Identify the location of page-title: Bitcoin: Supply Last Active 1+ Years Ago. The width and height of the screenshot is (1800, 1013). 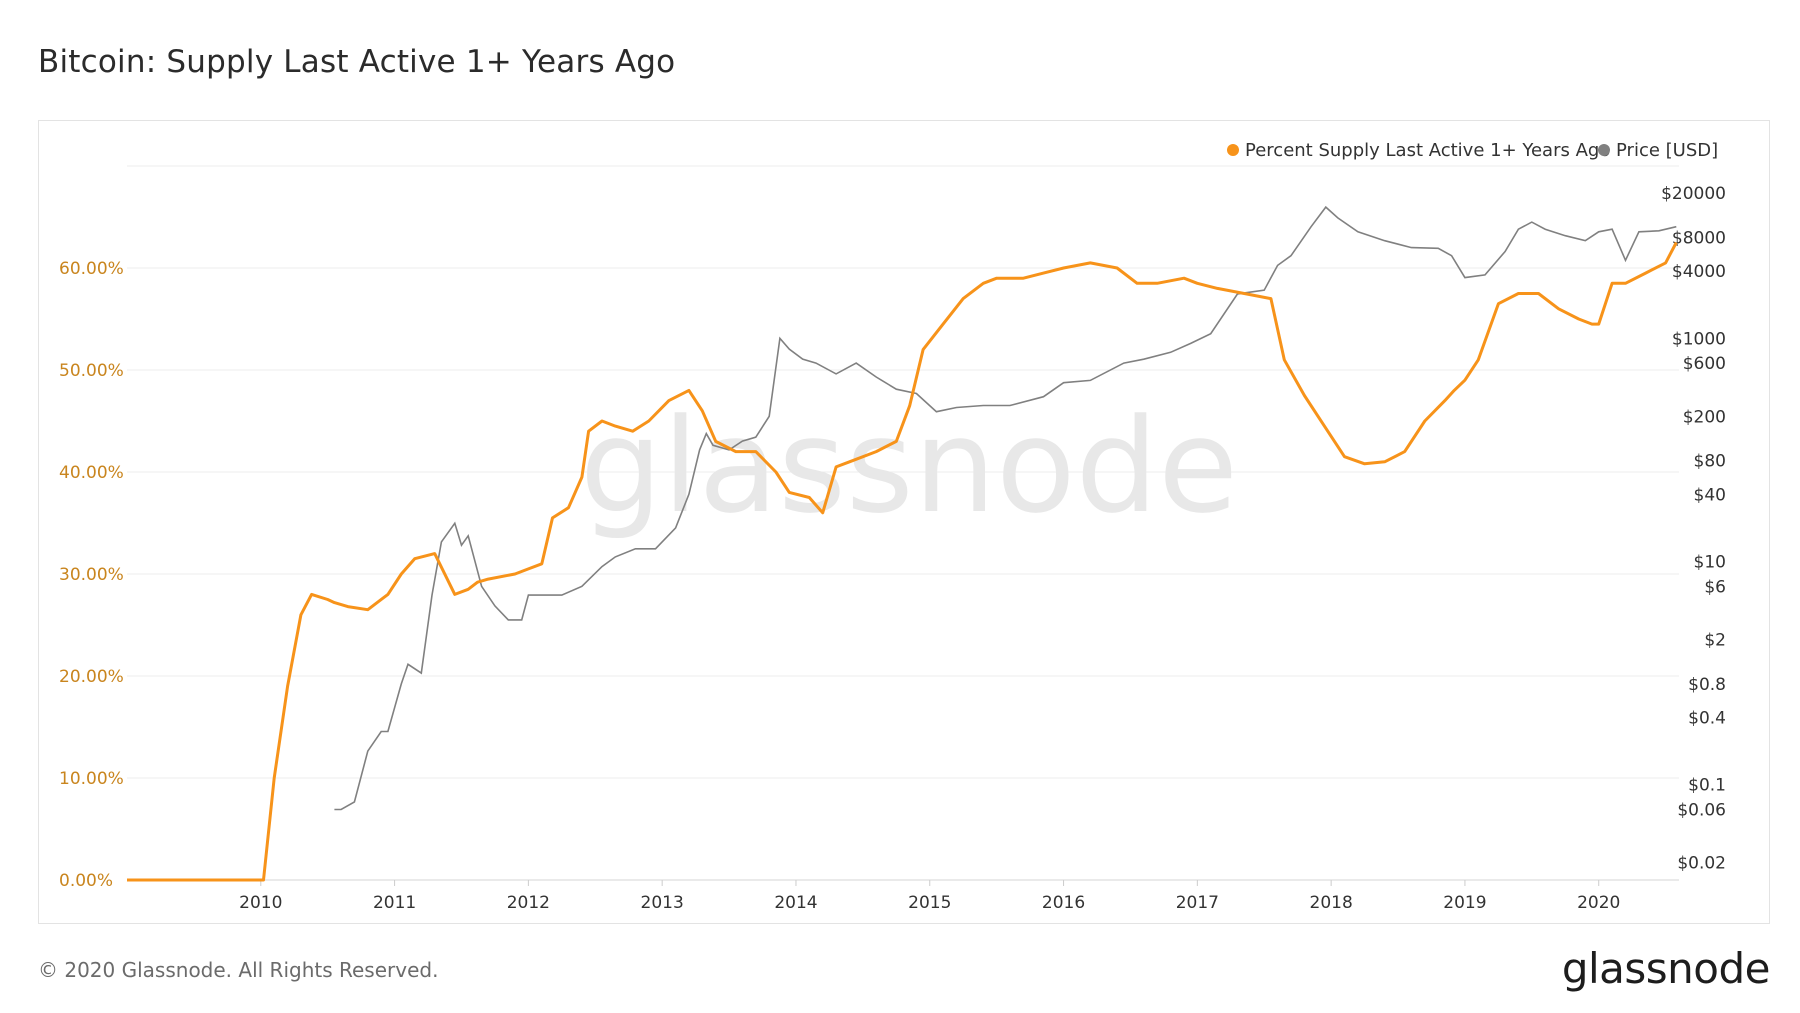
(357, 62).